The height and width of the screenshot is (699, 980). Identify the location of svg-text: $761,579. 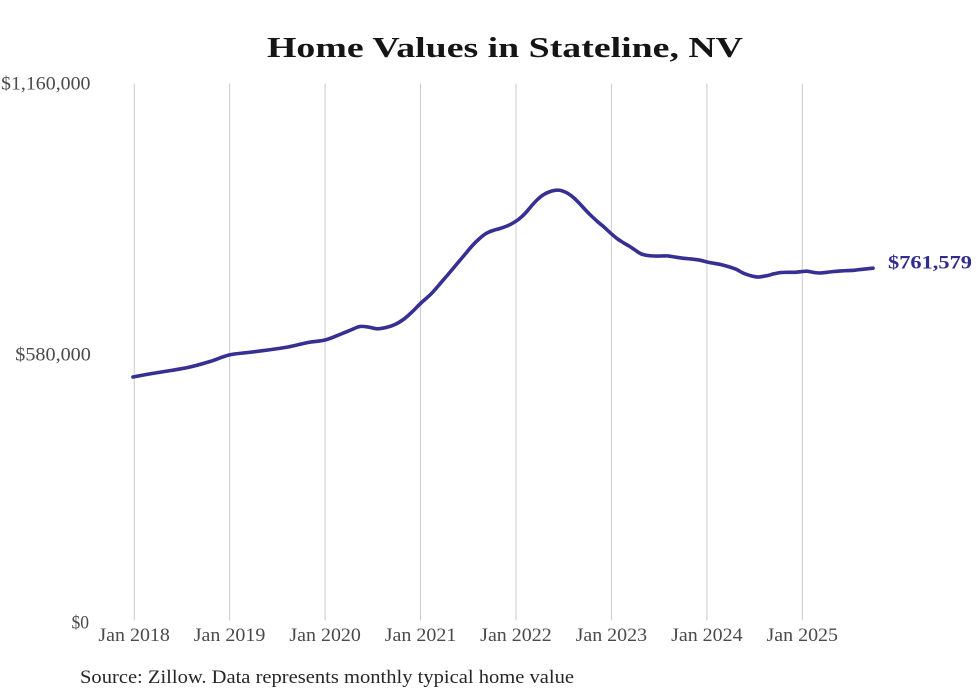
(930, 263).